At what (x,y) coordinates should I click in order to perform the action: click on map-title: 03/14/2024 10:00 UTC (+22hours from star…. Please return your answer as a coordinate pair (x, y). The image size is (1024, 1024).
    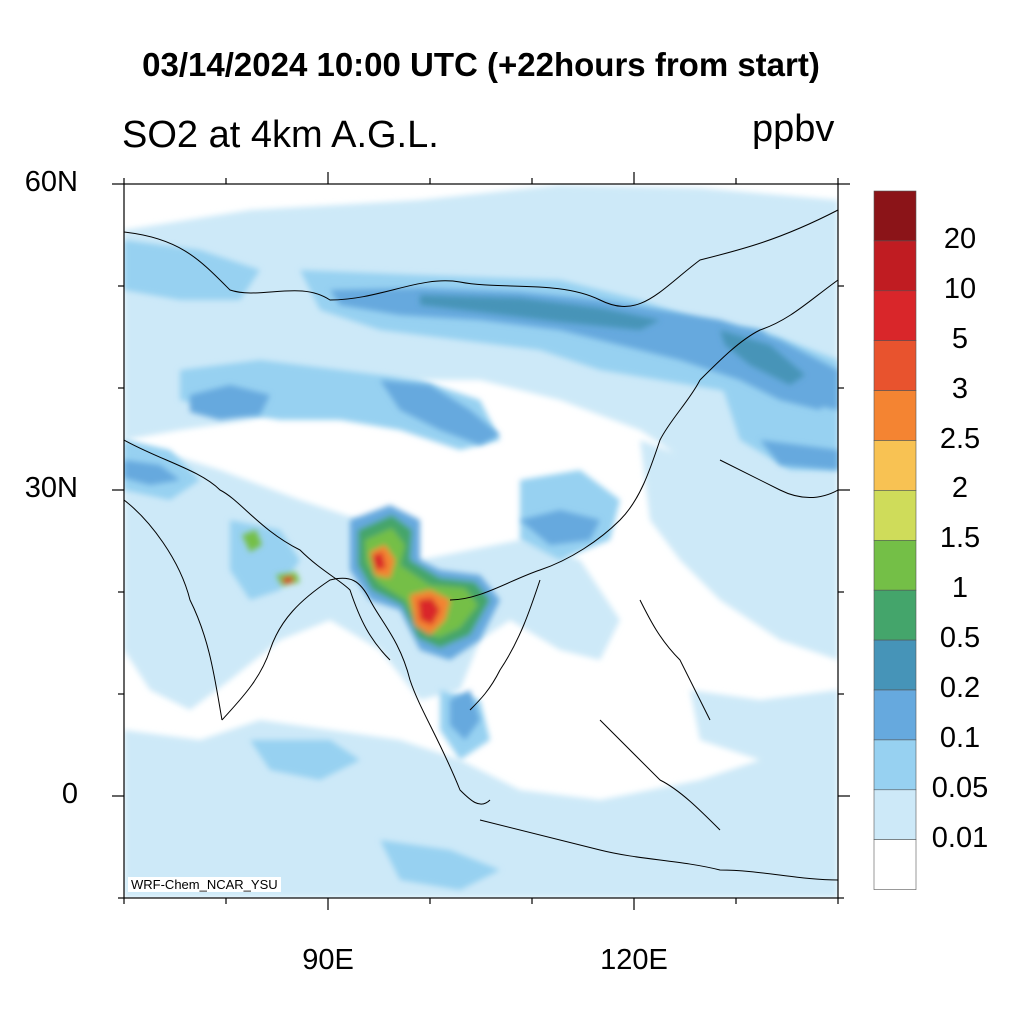
    Looking at the image, I should click on (481, 64).